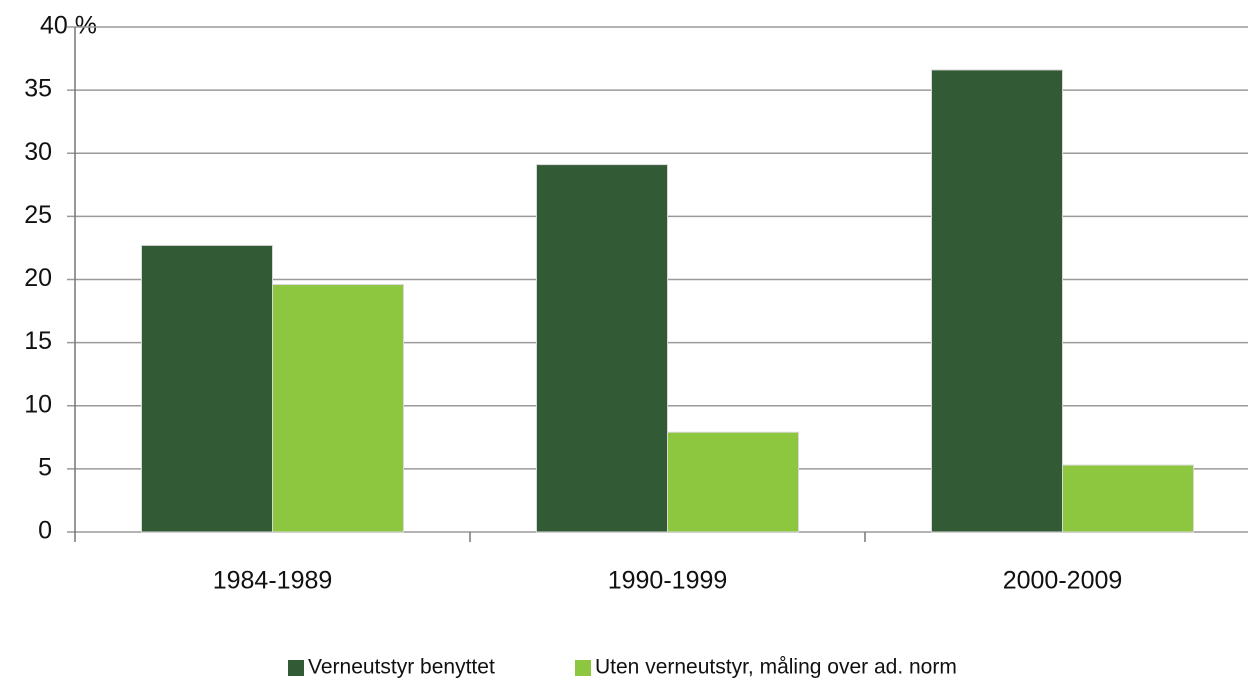  What do you see at coordinates (1063, 581) in the screenshot?
I see `x-tick-label: 2000-2009` at bounding box center [1063, 581].